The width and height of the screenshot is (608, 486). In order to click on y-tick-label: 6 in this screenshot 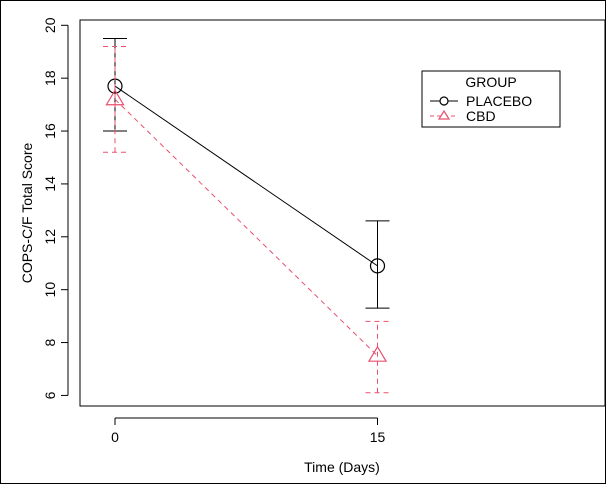, I will do `click(50, 395)`.